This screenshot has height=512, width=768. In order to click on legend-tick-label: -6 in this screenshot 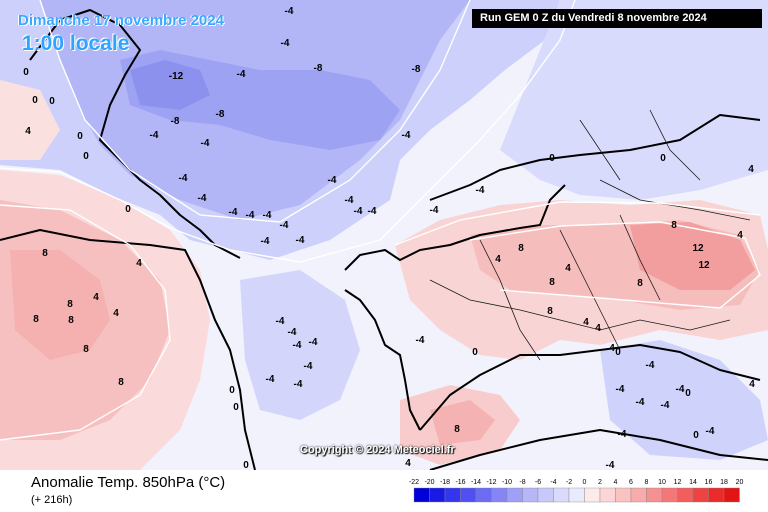, I will do `click(538, 482)`.